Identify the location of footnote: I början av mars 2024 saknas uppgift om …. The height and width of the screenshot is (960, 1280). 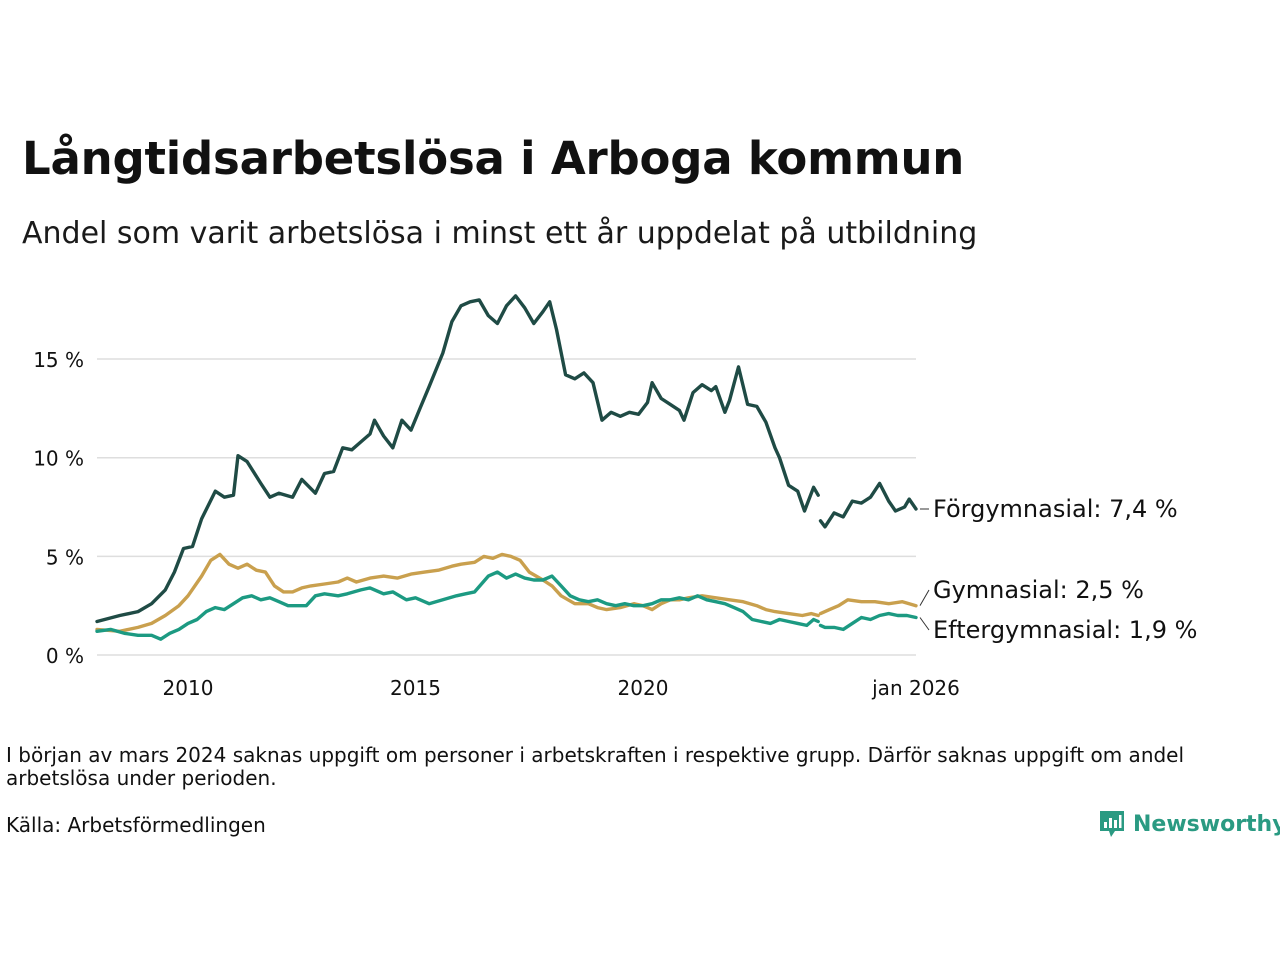
(595, 766).